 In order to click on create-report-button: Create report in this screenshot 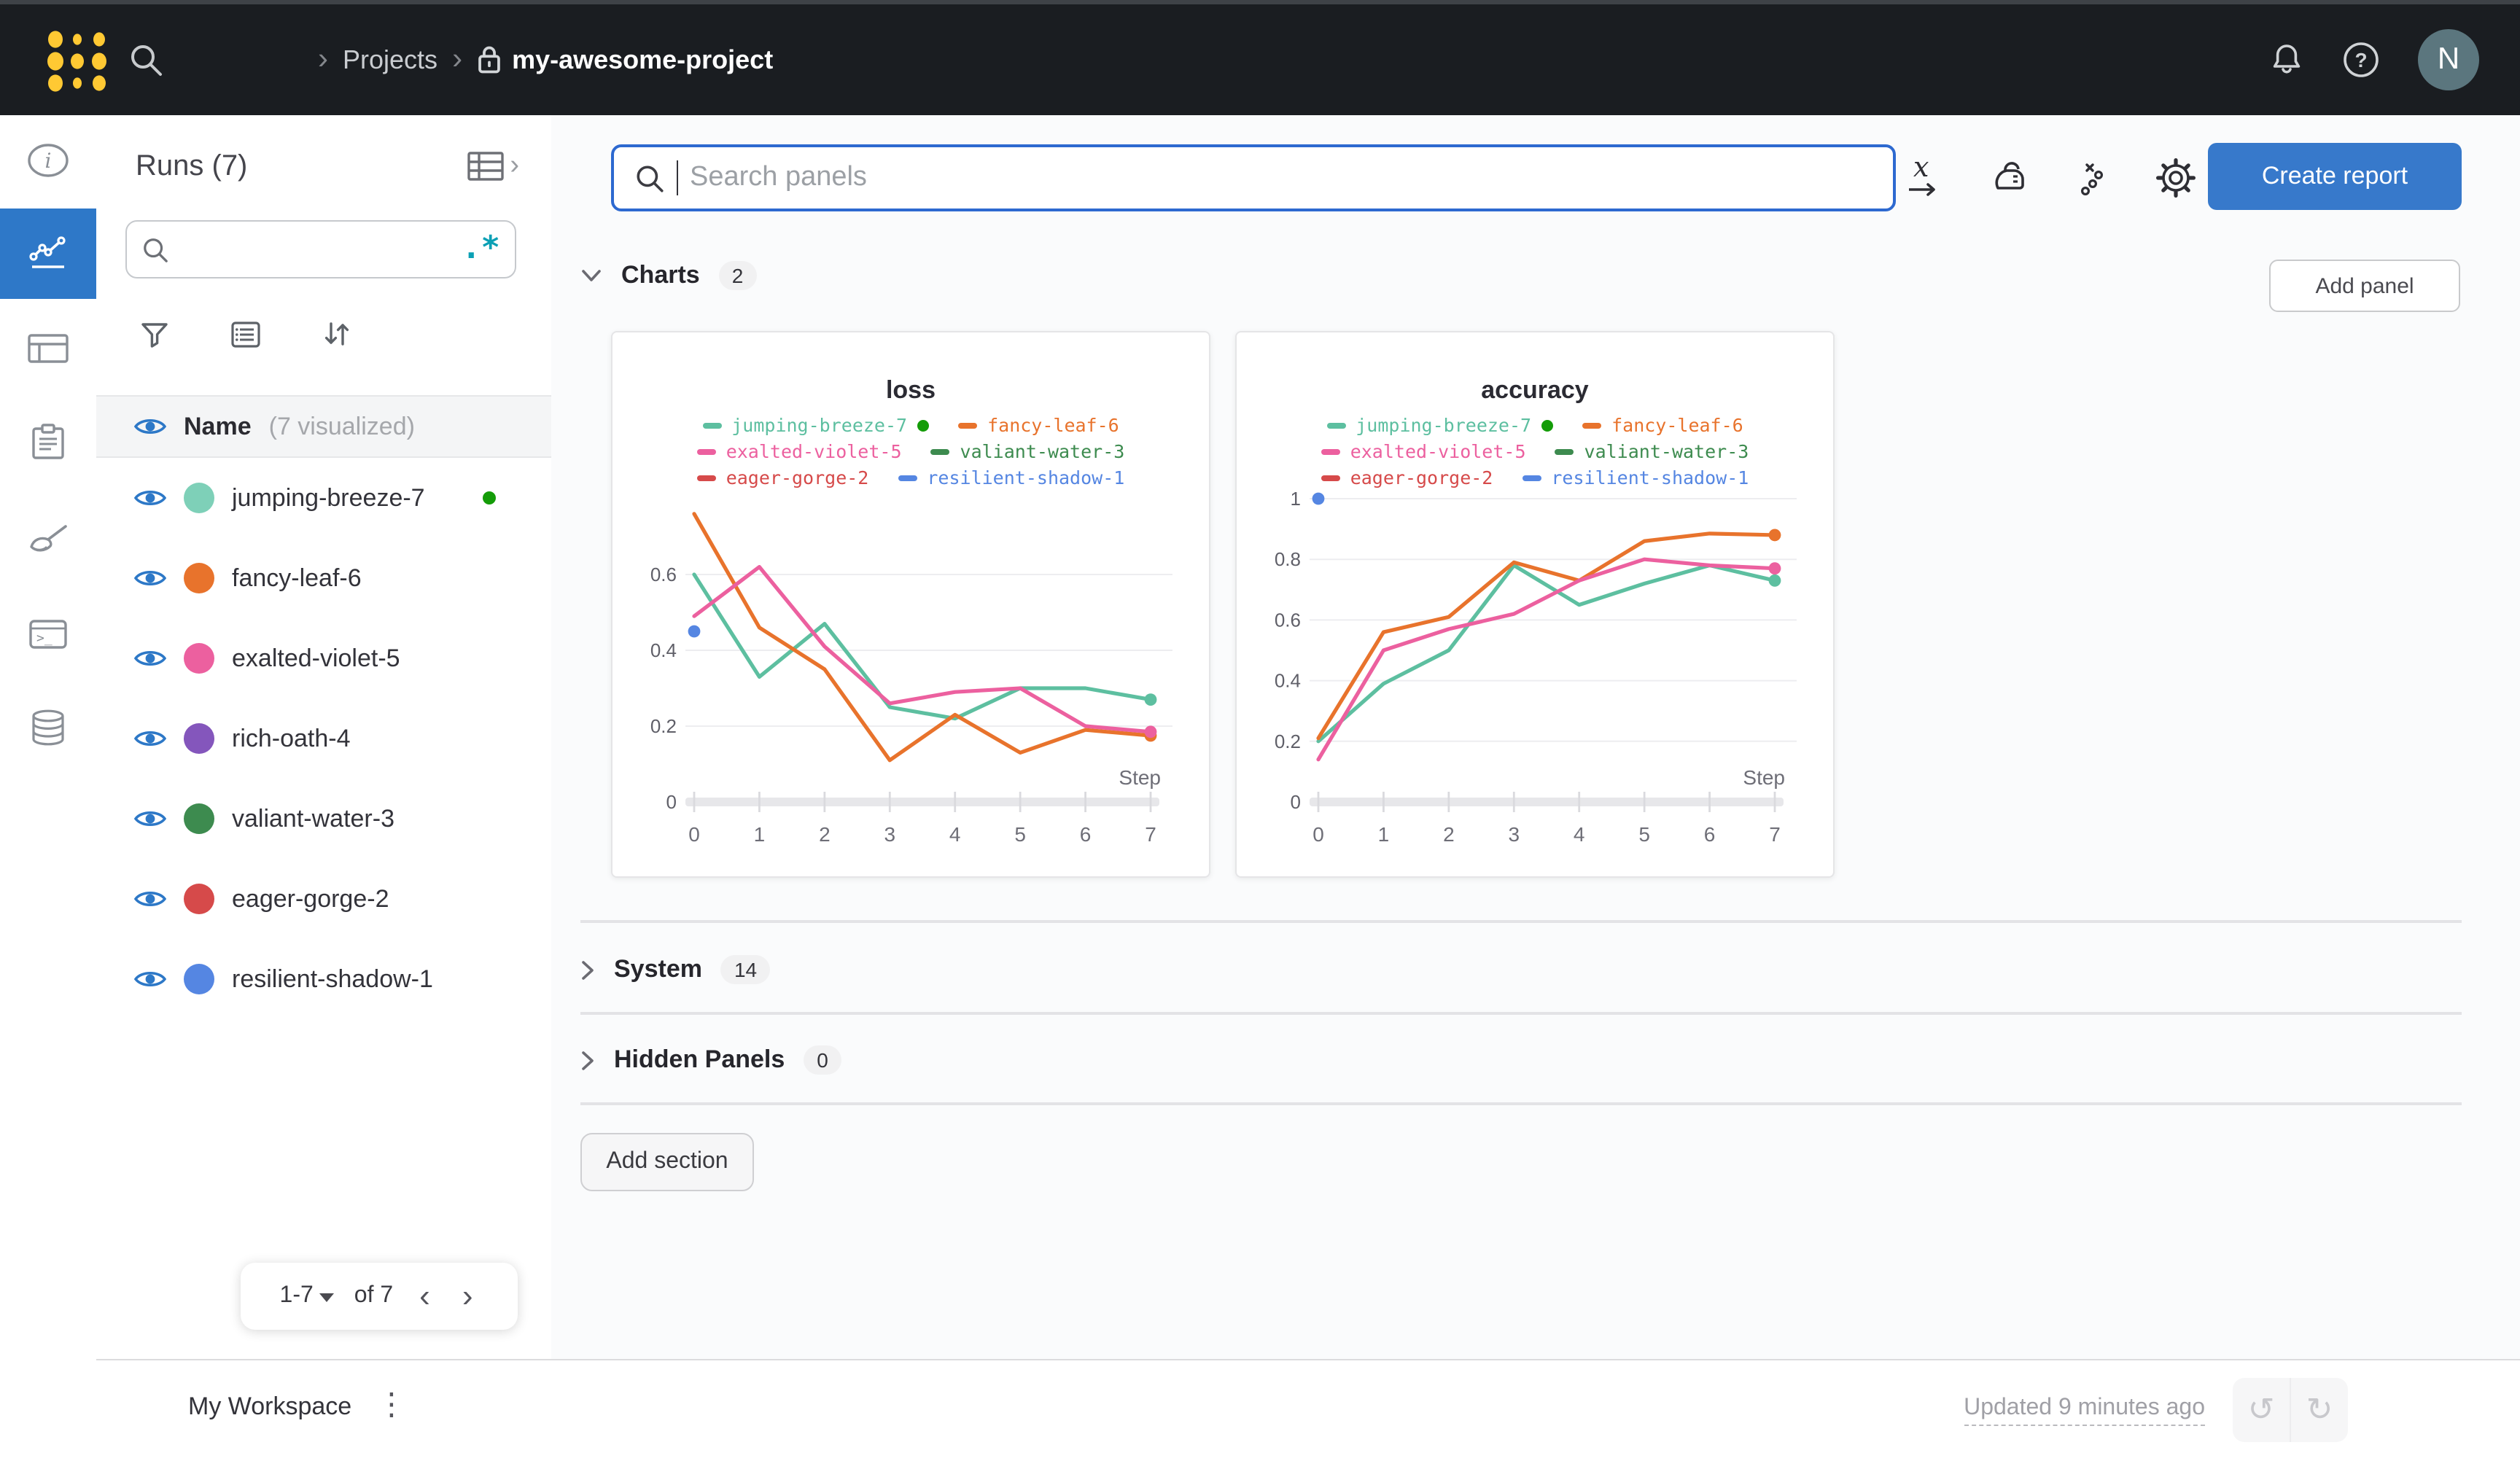, I will do `click(2335, 176)`.